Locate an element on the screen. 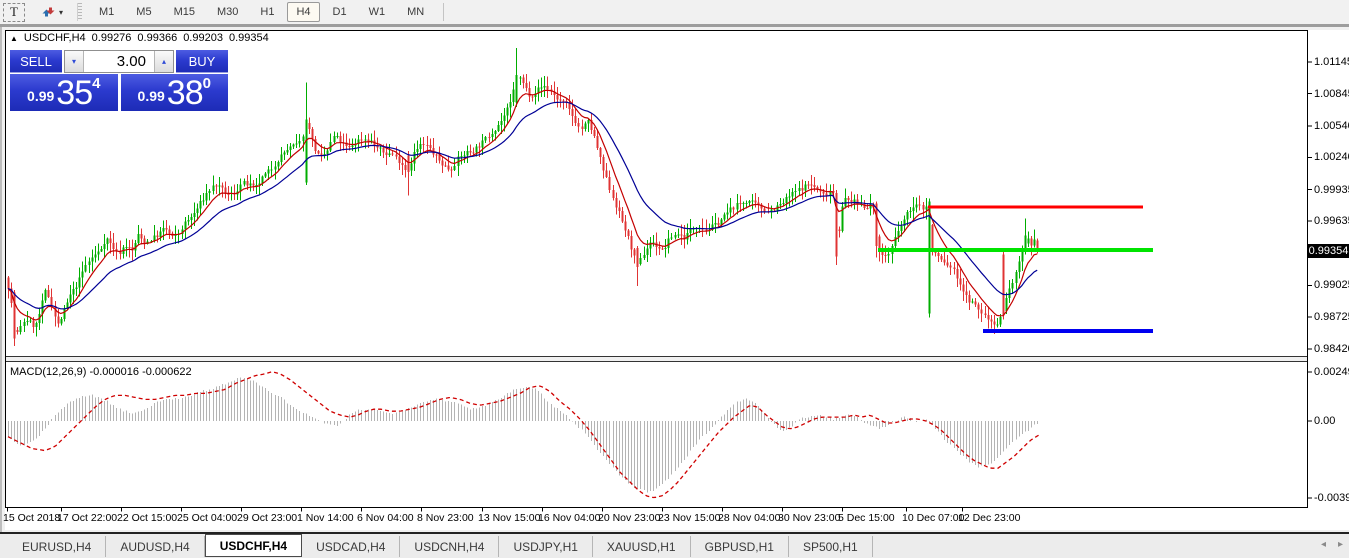 This screenshot has width=1349, height=558. price-axis-label: 0.98725 is located at coordinates (1331, 317).